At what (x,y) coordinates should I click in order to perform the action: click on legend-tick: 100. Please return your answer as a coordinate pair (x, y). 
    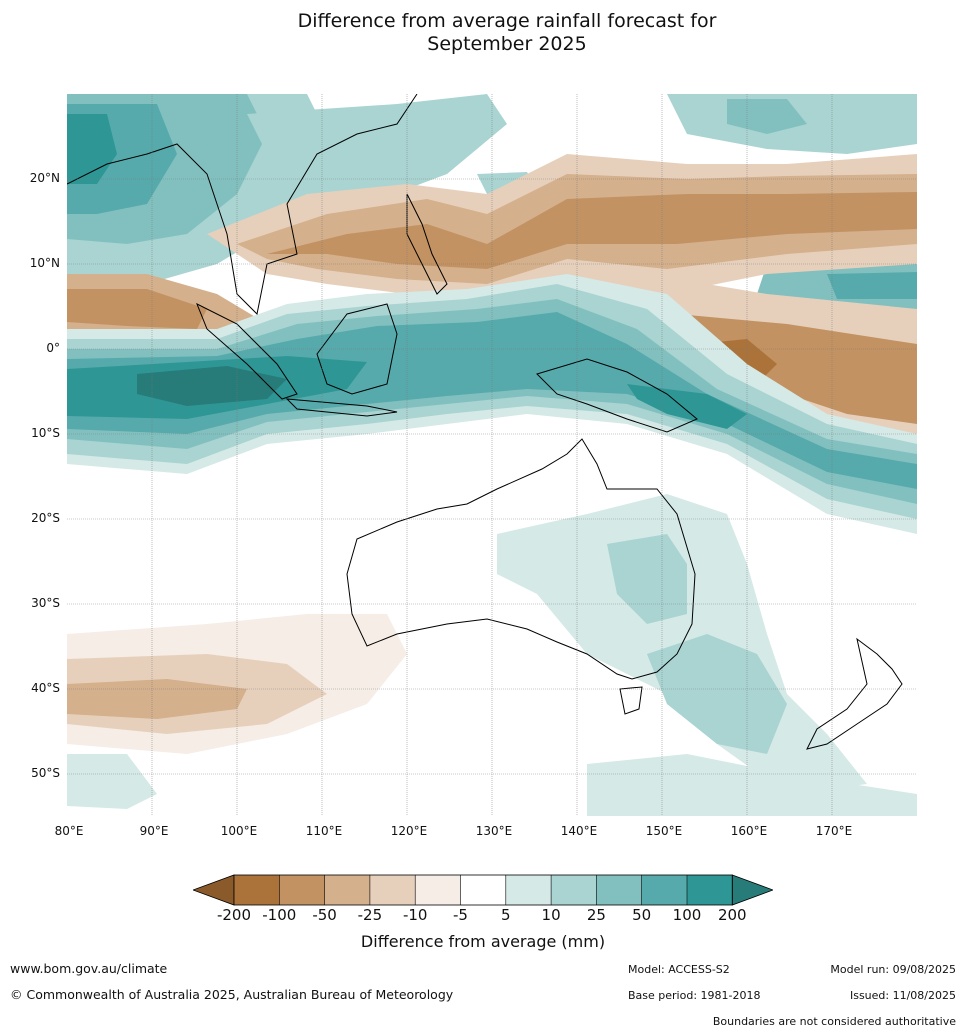
    Looking at the image, I should click on (687, 915).